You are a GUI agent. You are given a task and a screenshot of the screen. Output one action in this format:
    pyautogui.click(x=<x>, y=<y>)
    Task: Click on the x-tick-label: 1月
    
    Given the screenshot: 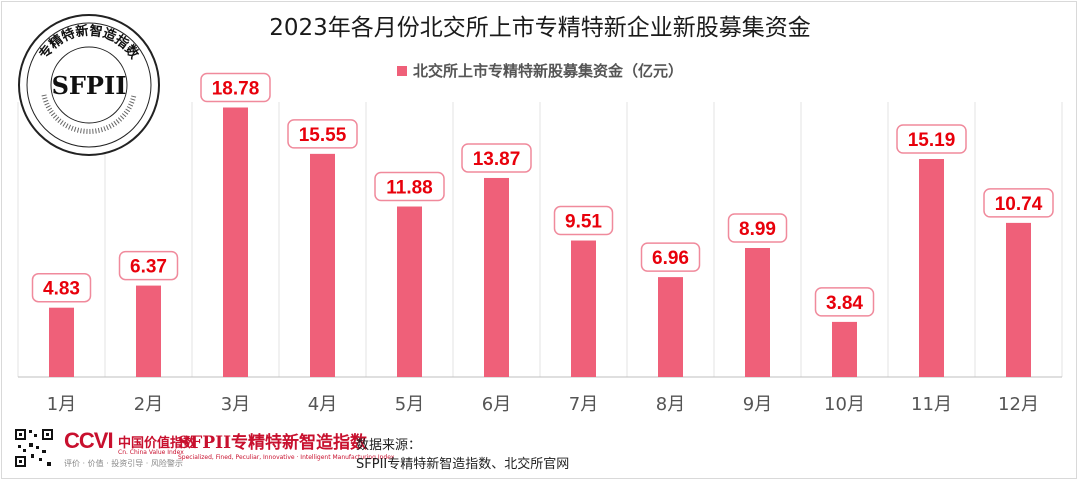 What is the action you would take?
    pyautogui.click(x=61, y=404)
    